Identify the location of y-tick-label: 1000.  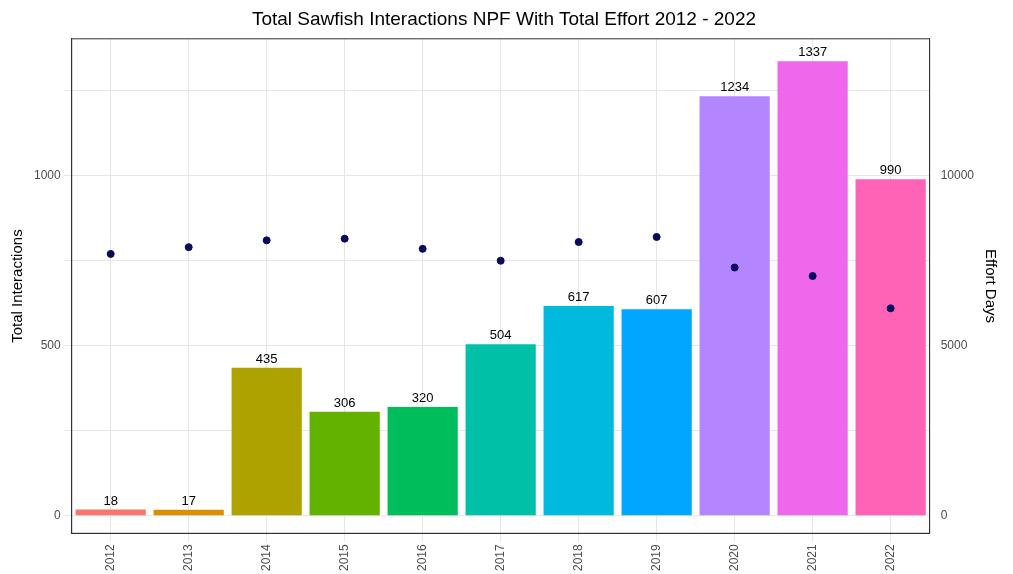
(47, 175).